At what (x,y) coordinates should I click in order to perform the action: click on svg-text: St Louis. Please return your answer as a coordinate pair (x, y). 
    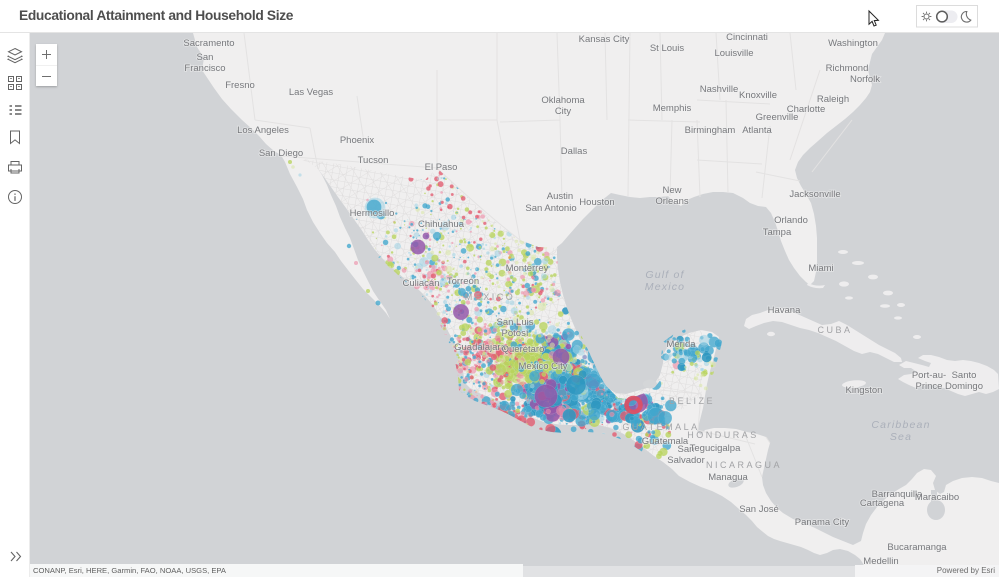
    Looking at the image, I should click on (667, 48).